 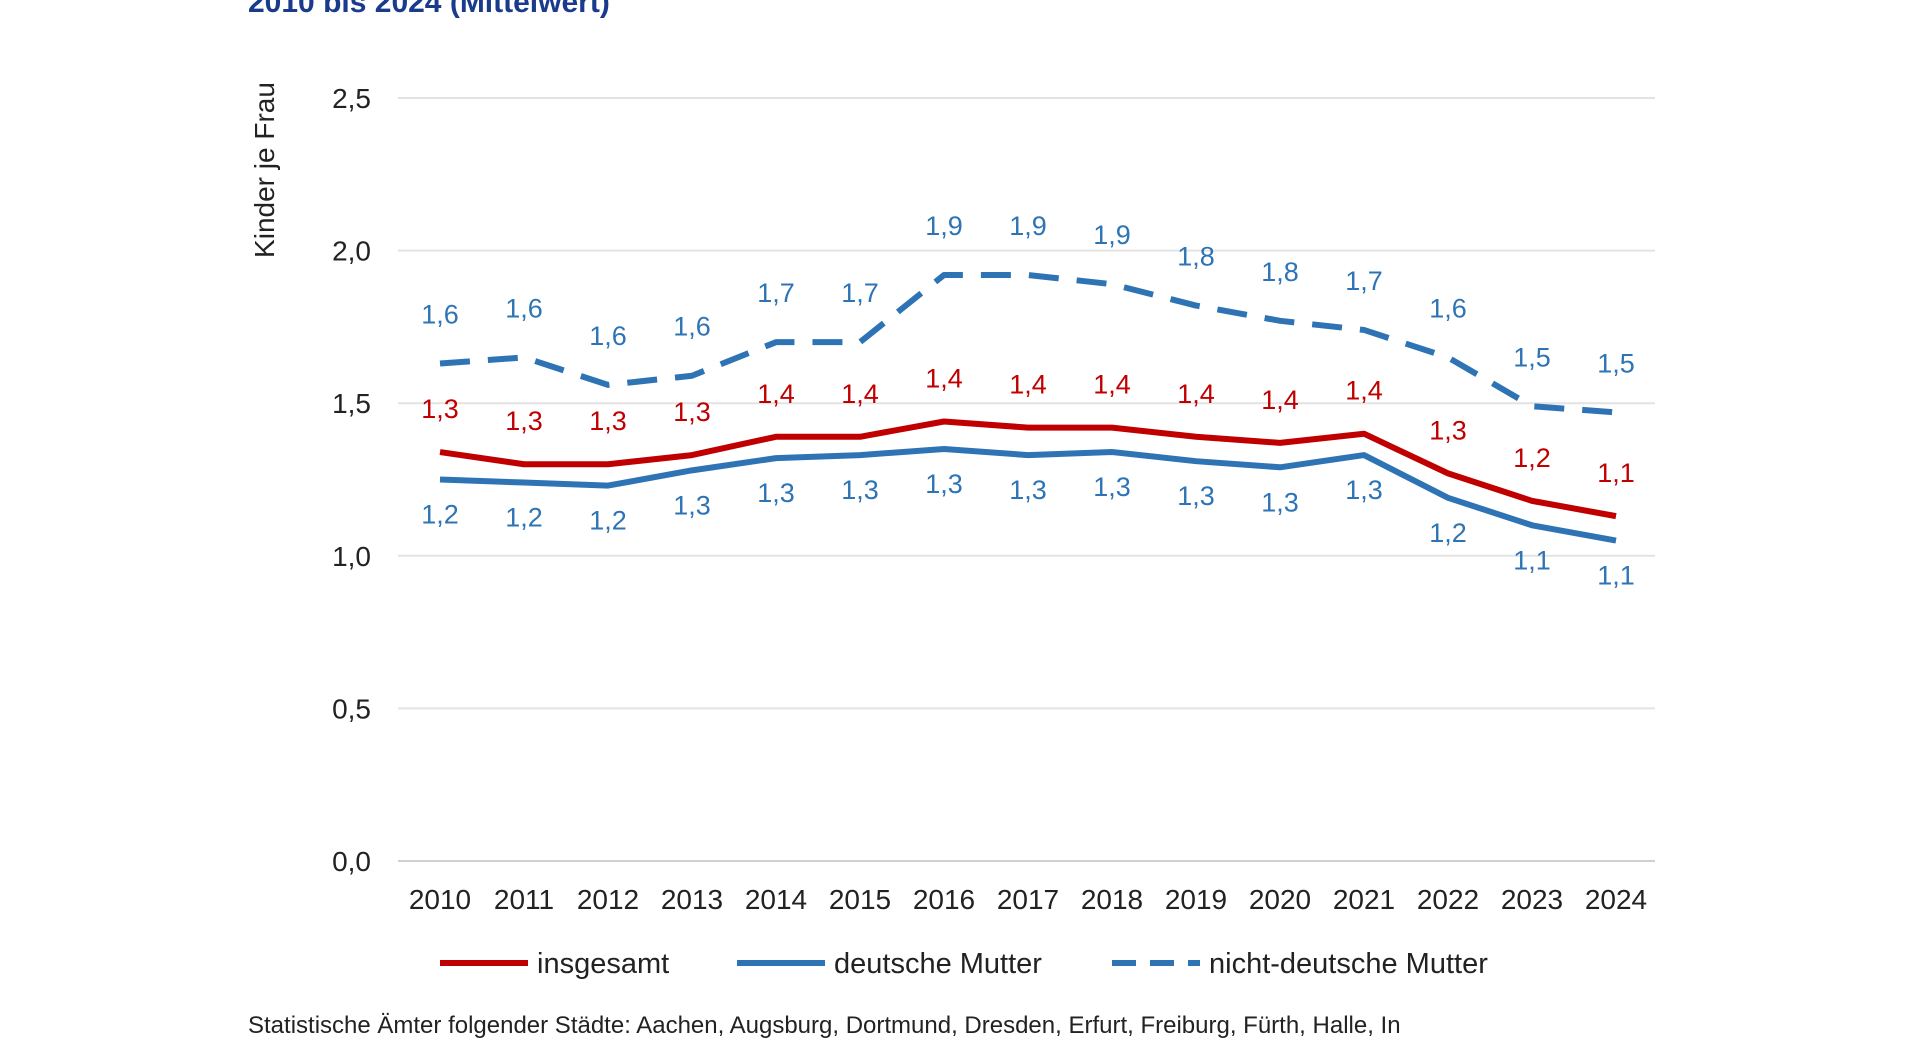 What do you see at coordinates (524, 899) in the screenshot?
I see `x-tick-label: 2011` at bounding box center [524, 899].